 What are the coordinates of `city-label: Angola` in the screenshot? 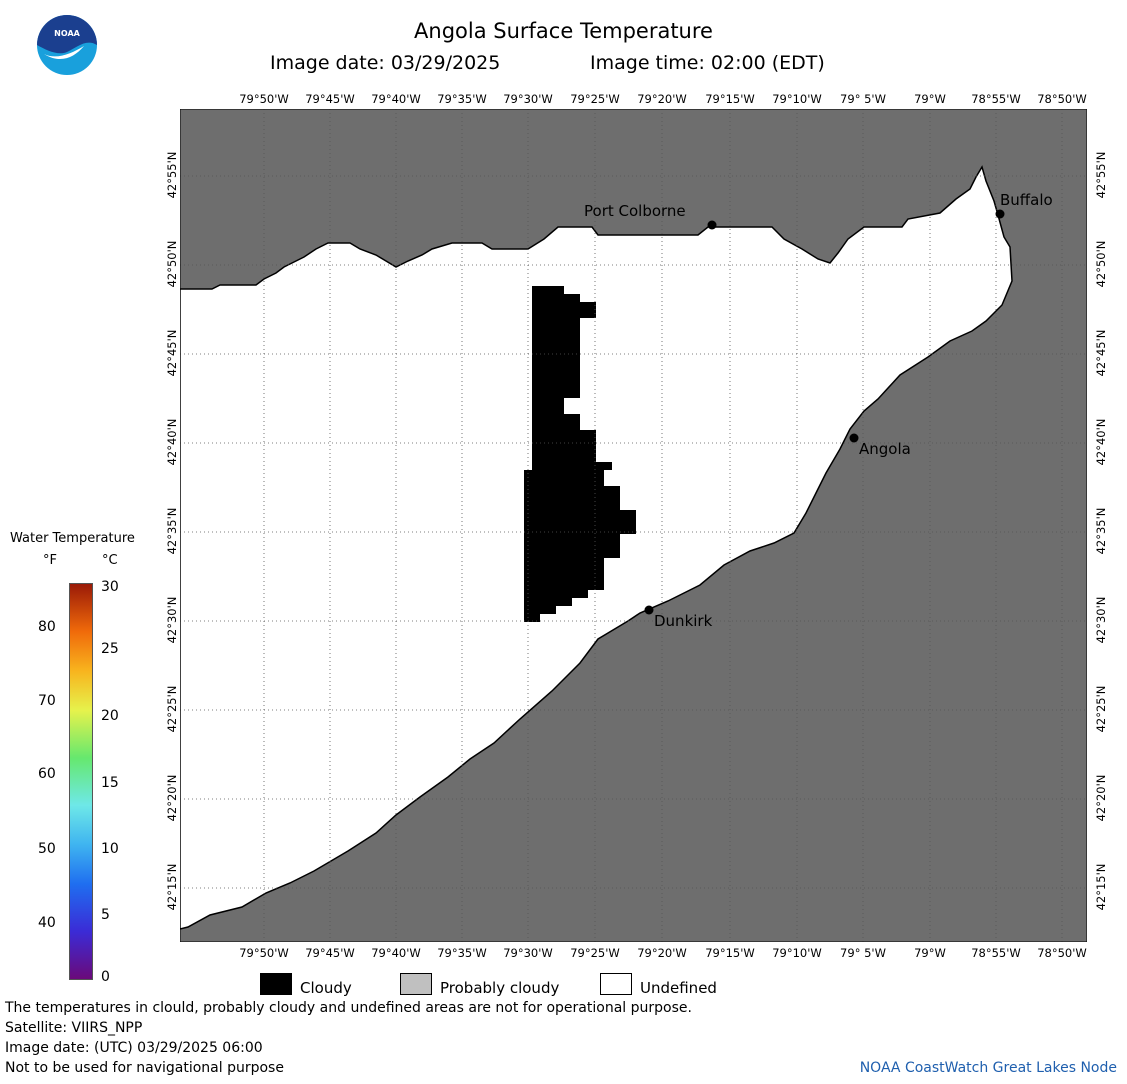 It's located at (885, 449).